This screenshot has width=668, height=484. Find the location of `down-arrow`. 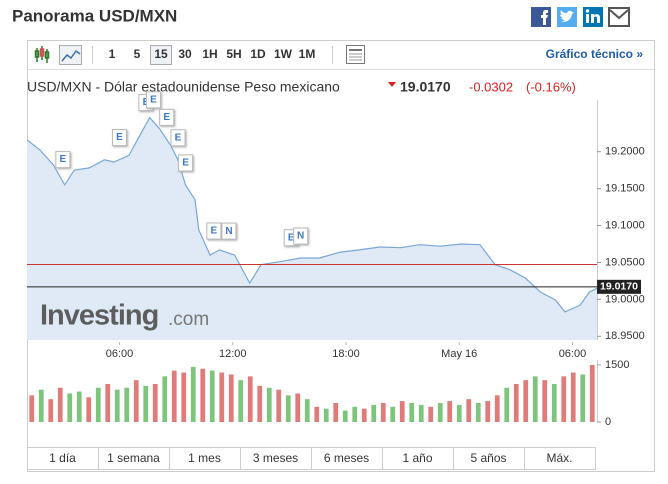

down-arrow is located at coordinates (392, 84).